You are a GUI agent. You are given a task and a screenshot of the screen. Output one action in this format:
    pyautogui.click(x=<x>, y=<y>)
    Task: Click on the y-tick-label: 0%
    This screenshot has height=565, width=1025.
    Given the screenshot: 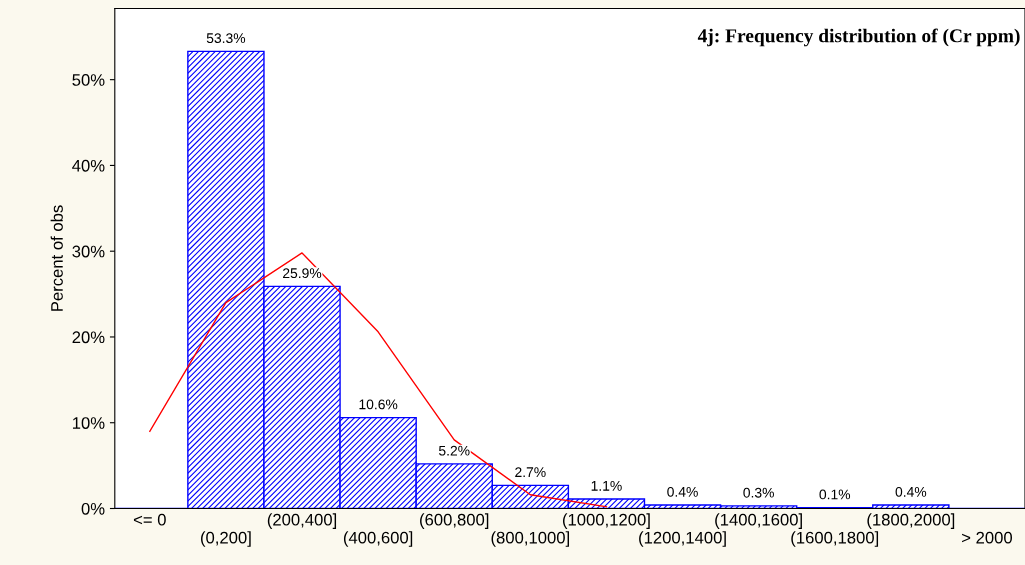 What is the action you would take?
    pyautogui.click(x=93, y=508)
    